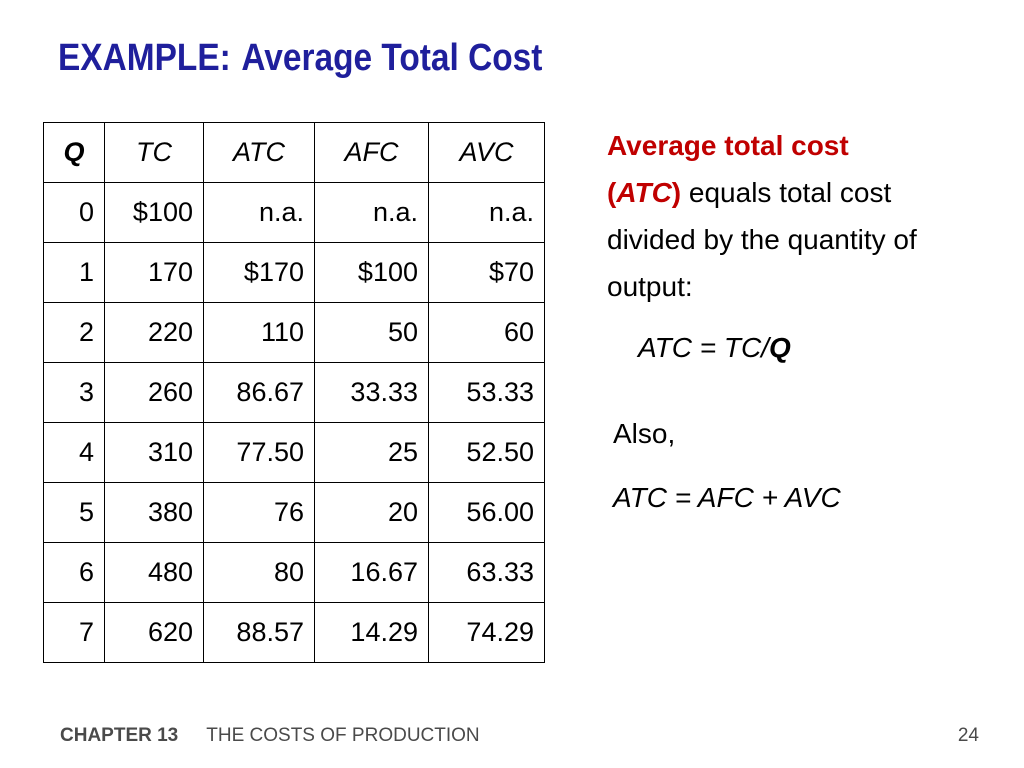  Describe the element at coordinates (74, 452) in the screenshot. I see `cell-q: 4` at that location.